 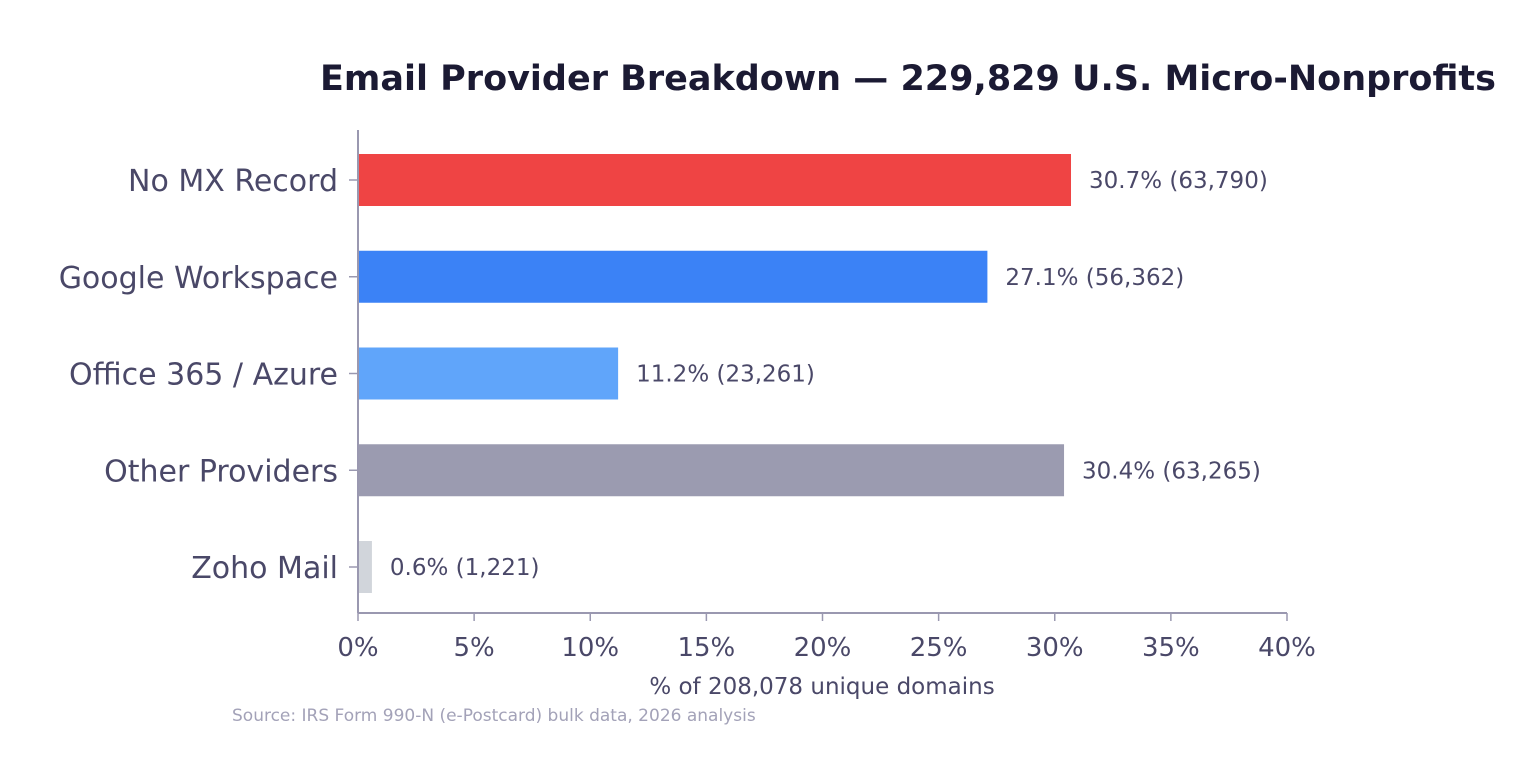 What do you see at coordinates (357, 648) in the screenshot?
I see `x-tick-label-0: 0%` at bounding box center [357, 648].